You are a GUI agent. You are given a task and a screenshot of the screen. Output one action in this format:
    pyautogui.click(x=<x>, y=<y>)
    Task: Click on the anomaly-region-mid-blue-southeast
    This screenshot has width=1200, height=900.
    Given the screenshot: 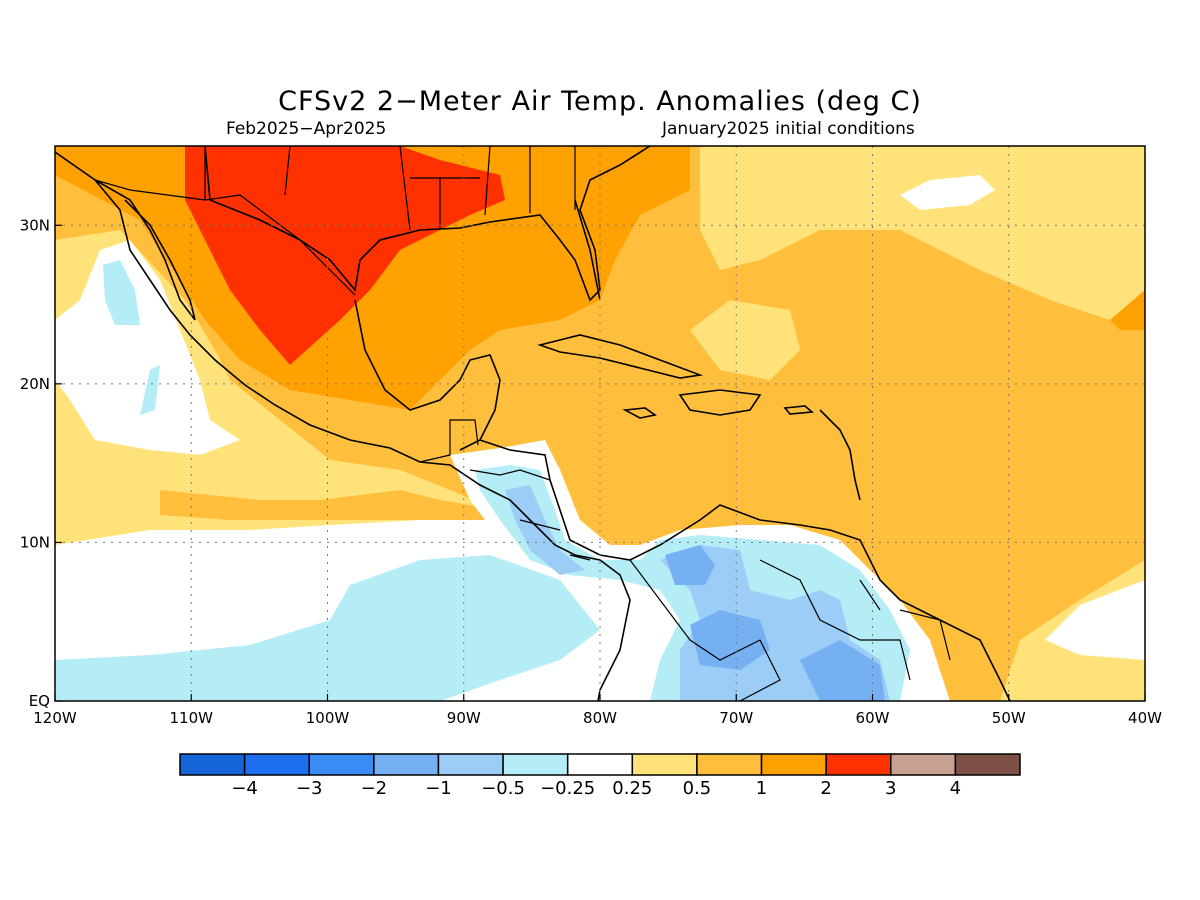 What is the action you would take?
    pyautogui.click(x=842, y=670)
    